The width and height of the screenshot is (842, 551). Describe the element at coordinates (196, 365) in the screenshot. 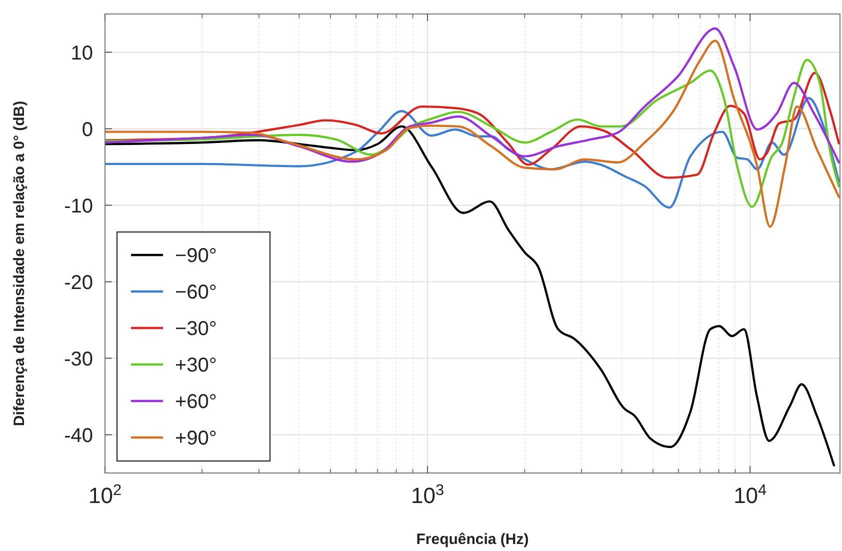

I see `legend-label: +30°` at that location.